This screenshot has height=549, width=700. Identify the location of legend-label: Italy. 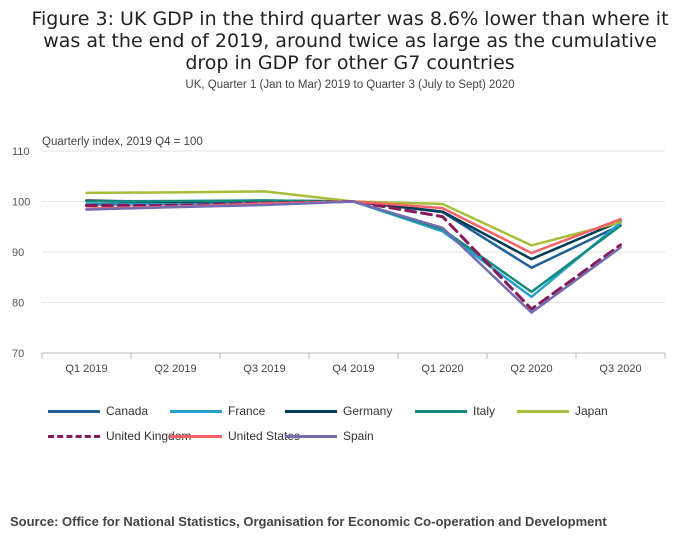
(484, 411).